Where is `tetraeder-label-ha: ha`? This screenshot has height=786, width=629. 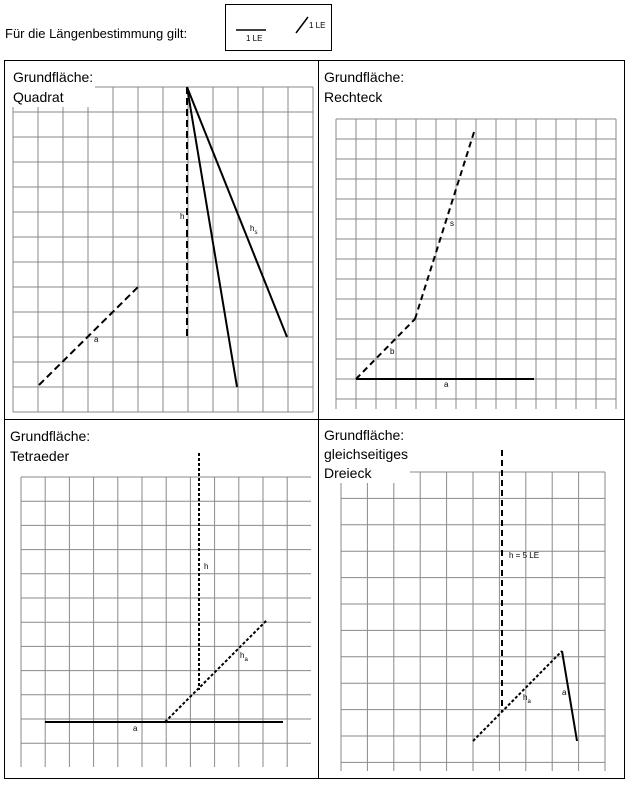
tetraeder-label-ha: ha is located at coordinates (244, 657).